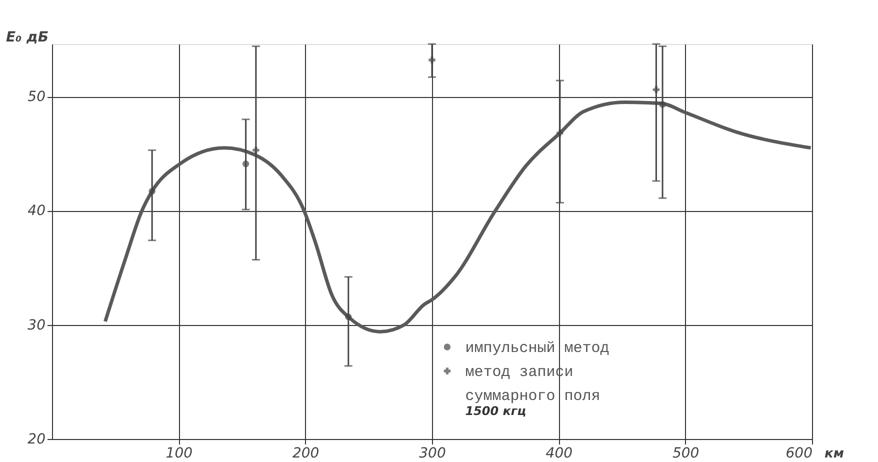  What do you see at coordinates (559, 454) in the screenshot?
I see `x-tick-label: 400` at bounding box center [559, 454].